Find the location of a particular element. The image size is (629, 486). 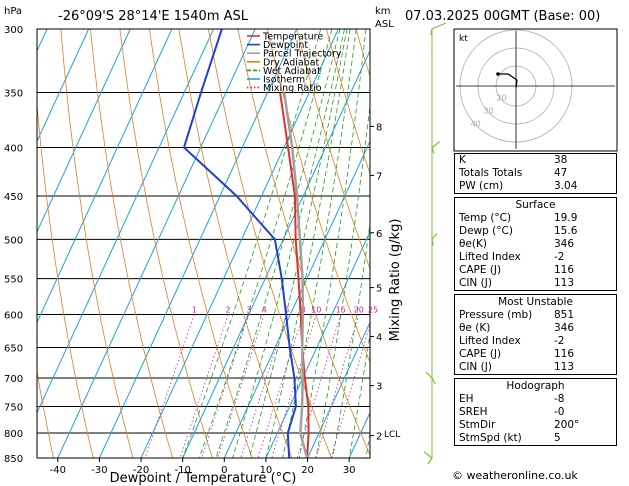

pressure-tick-label: 800 is located at coordinates (13, 434).